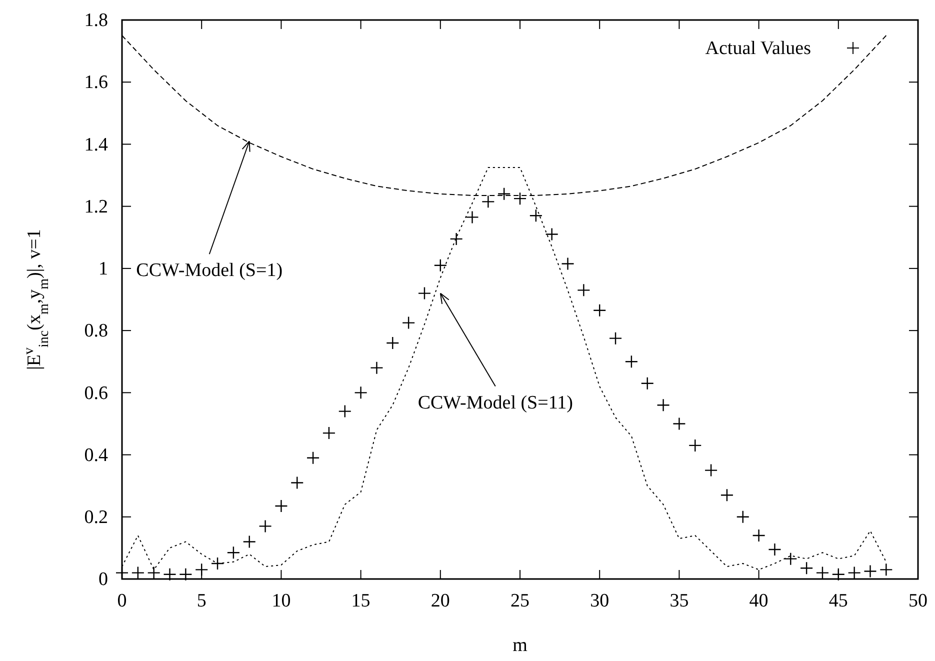  Describe the element at coordinates (918, 601) in the screenshot. I see `x-tick-label: 50` at that location.